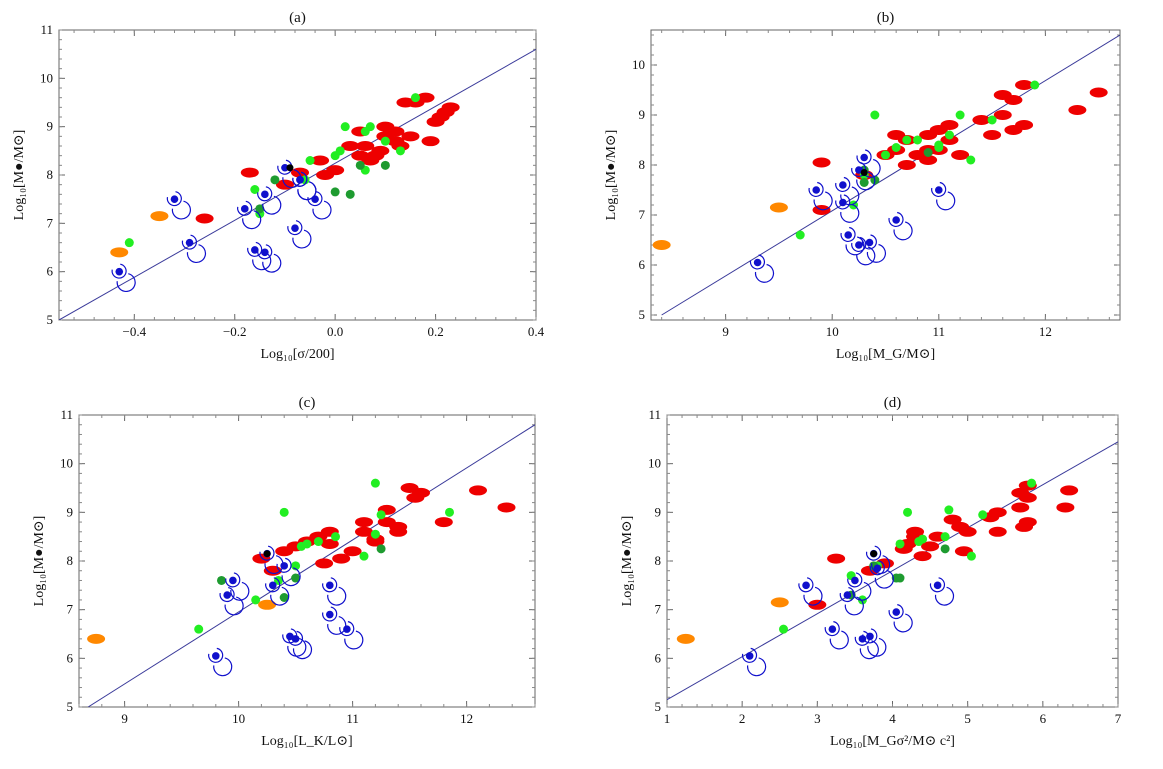  I want to click on y-tick-label: 11, so click(66, 414).